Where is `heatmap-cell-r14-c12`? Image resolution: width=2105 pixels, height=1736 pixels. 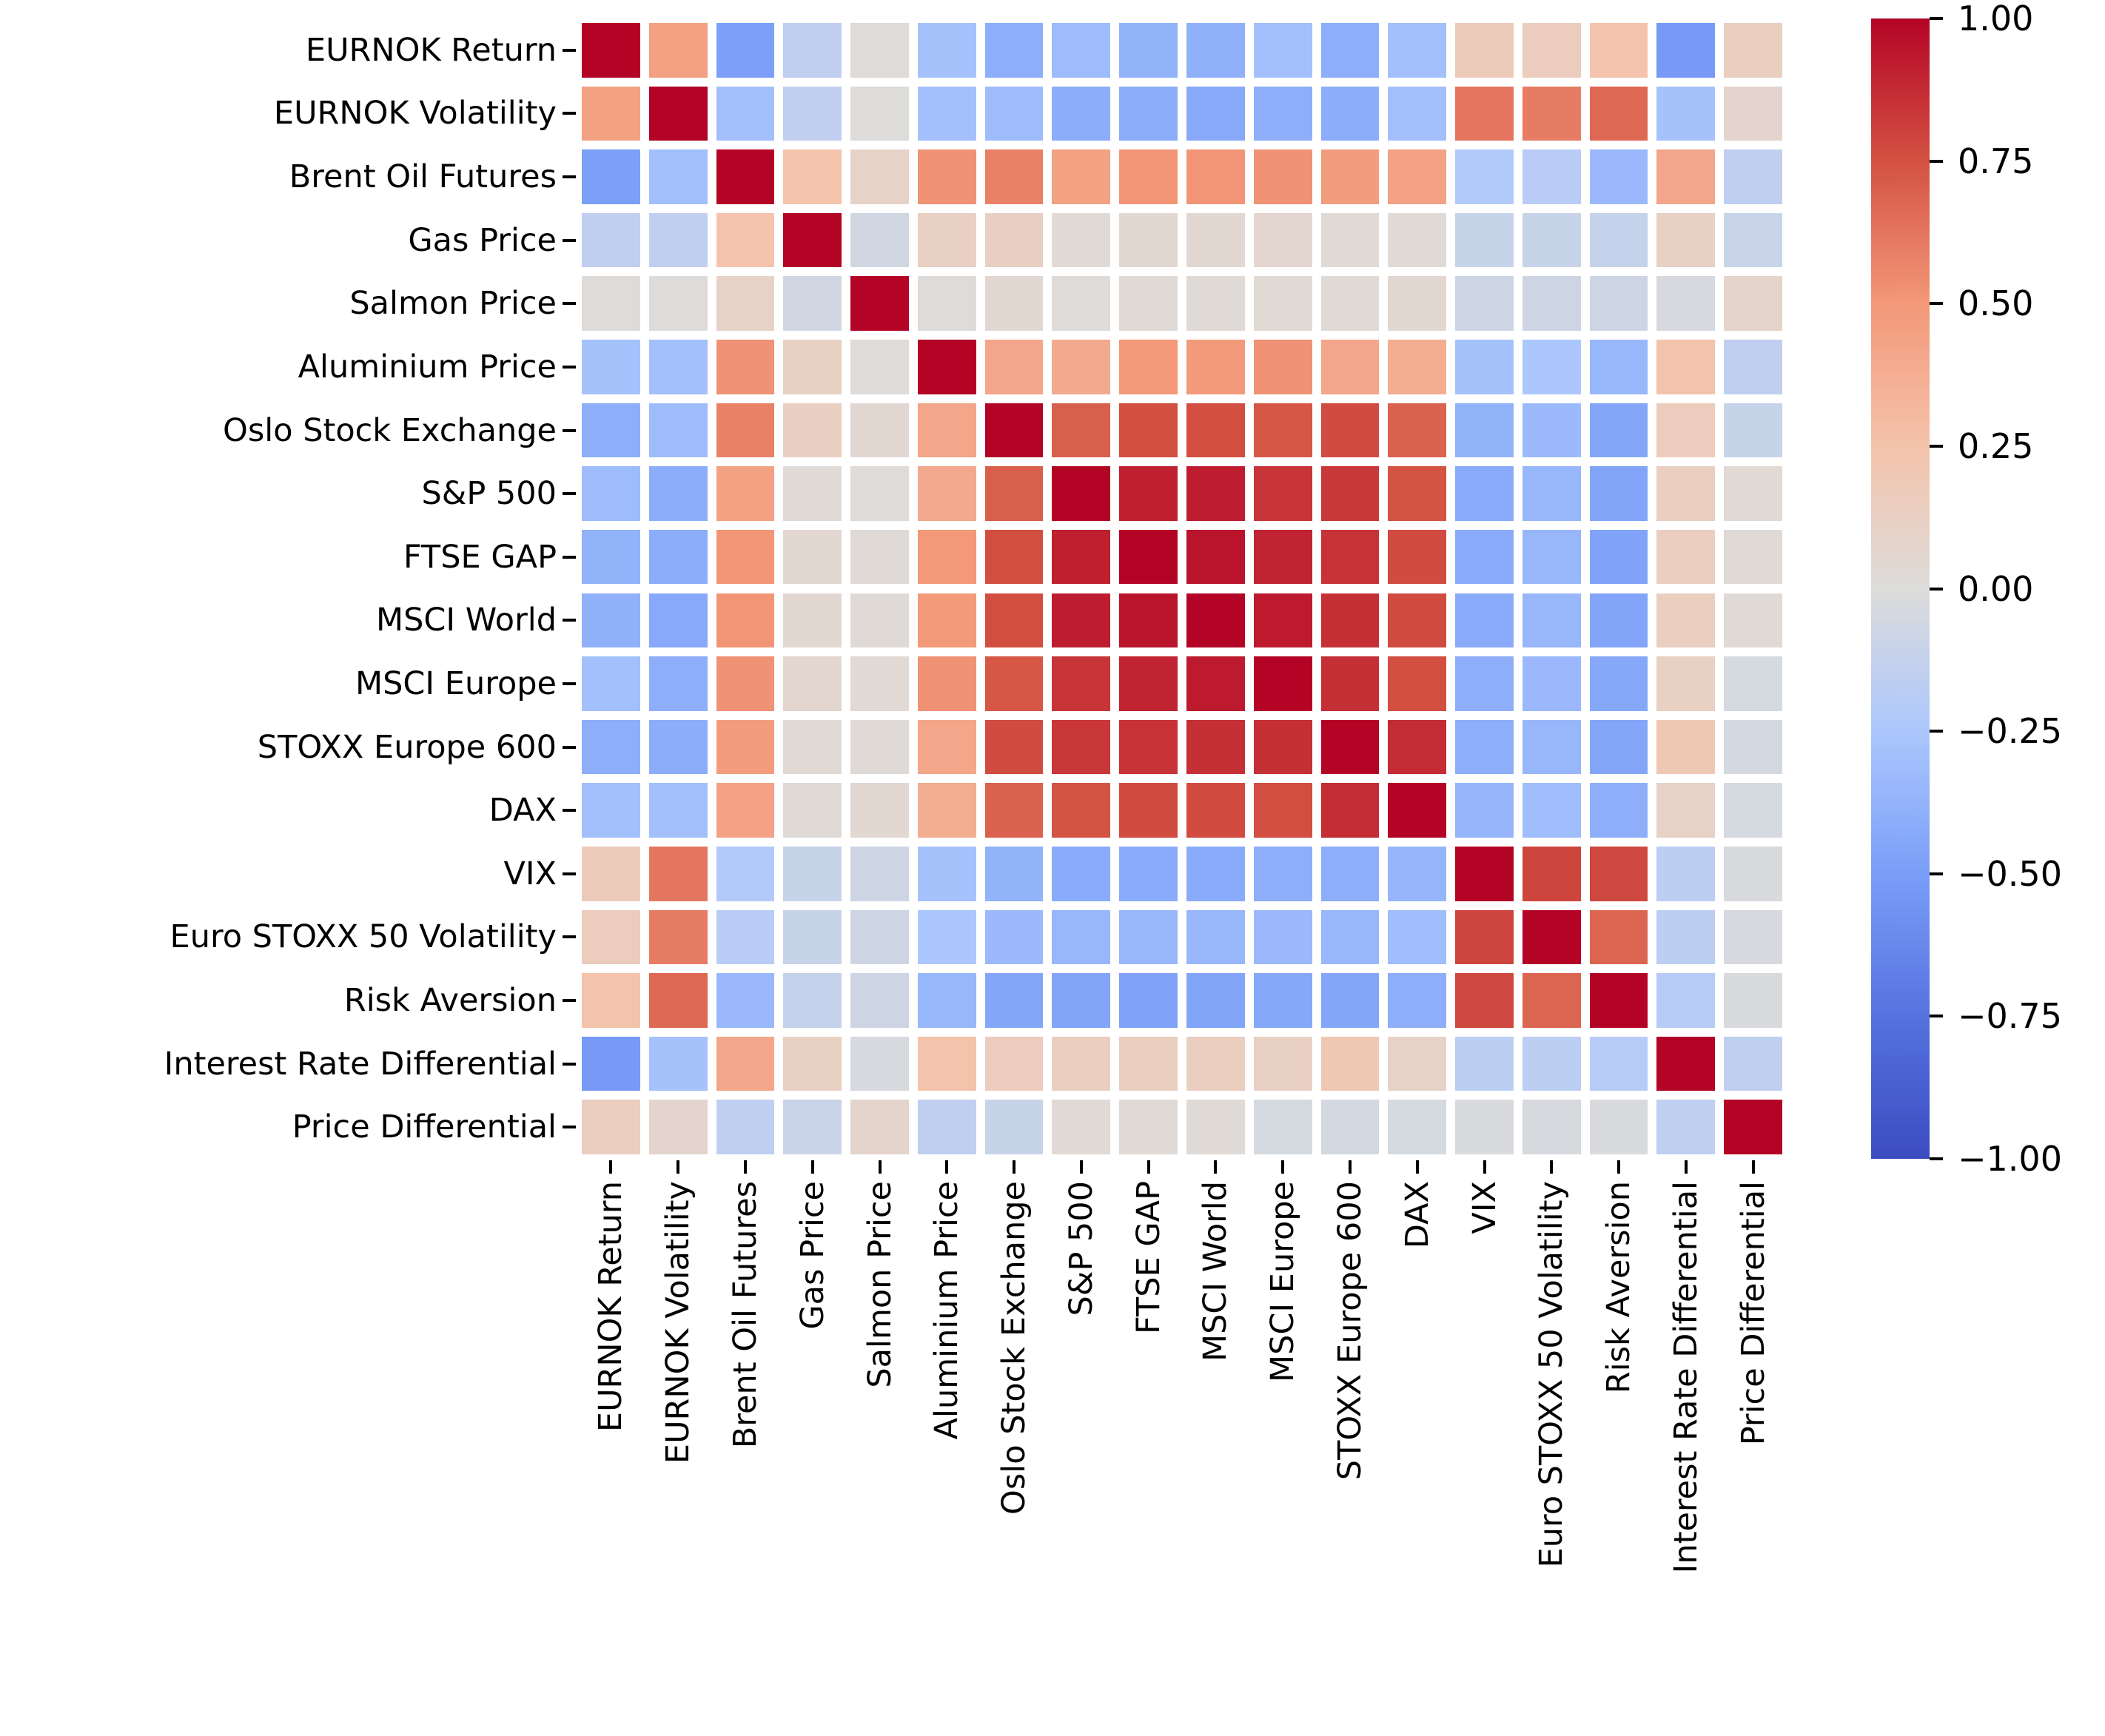 heatmap-cell-r14-c12 is located at coordinates (1418, 937).